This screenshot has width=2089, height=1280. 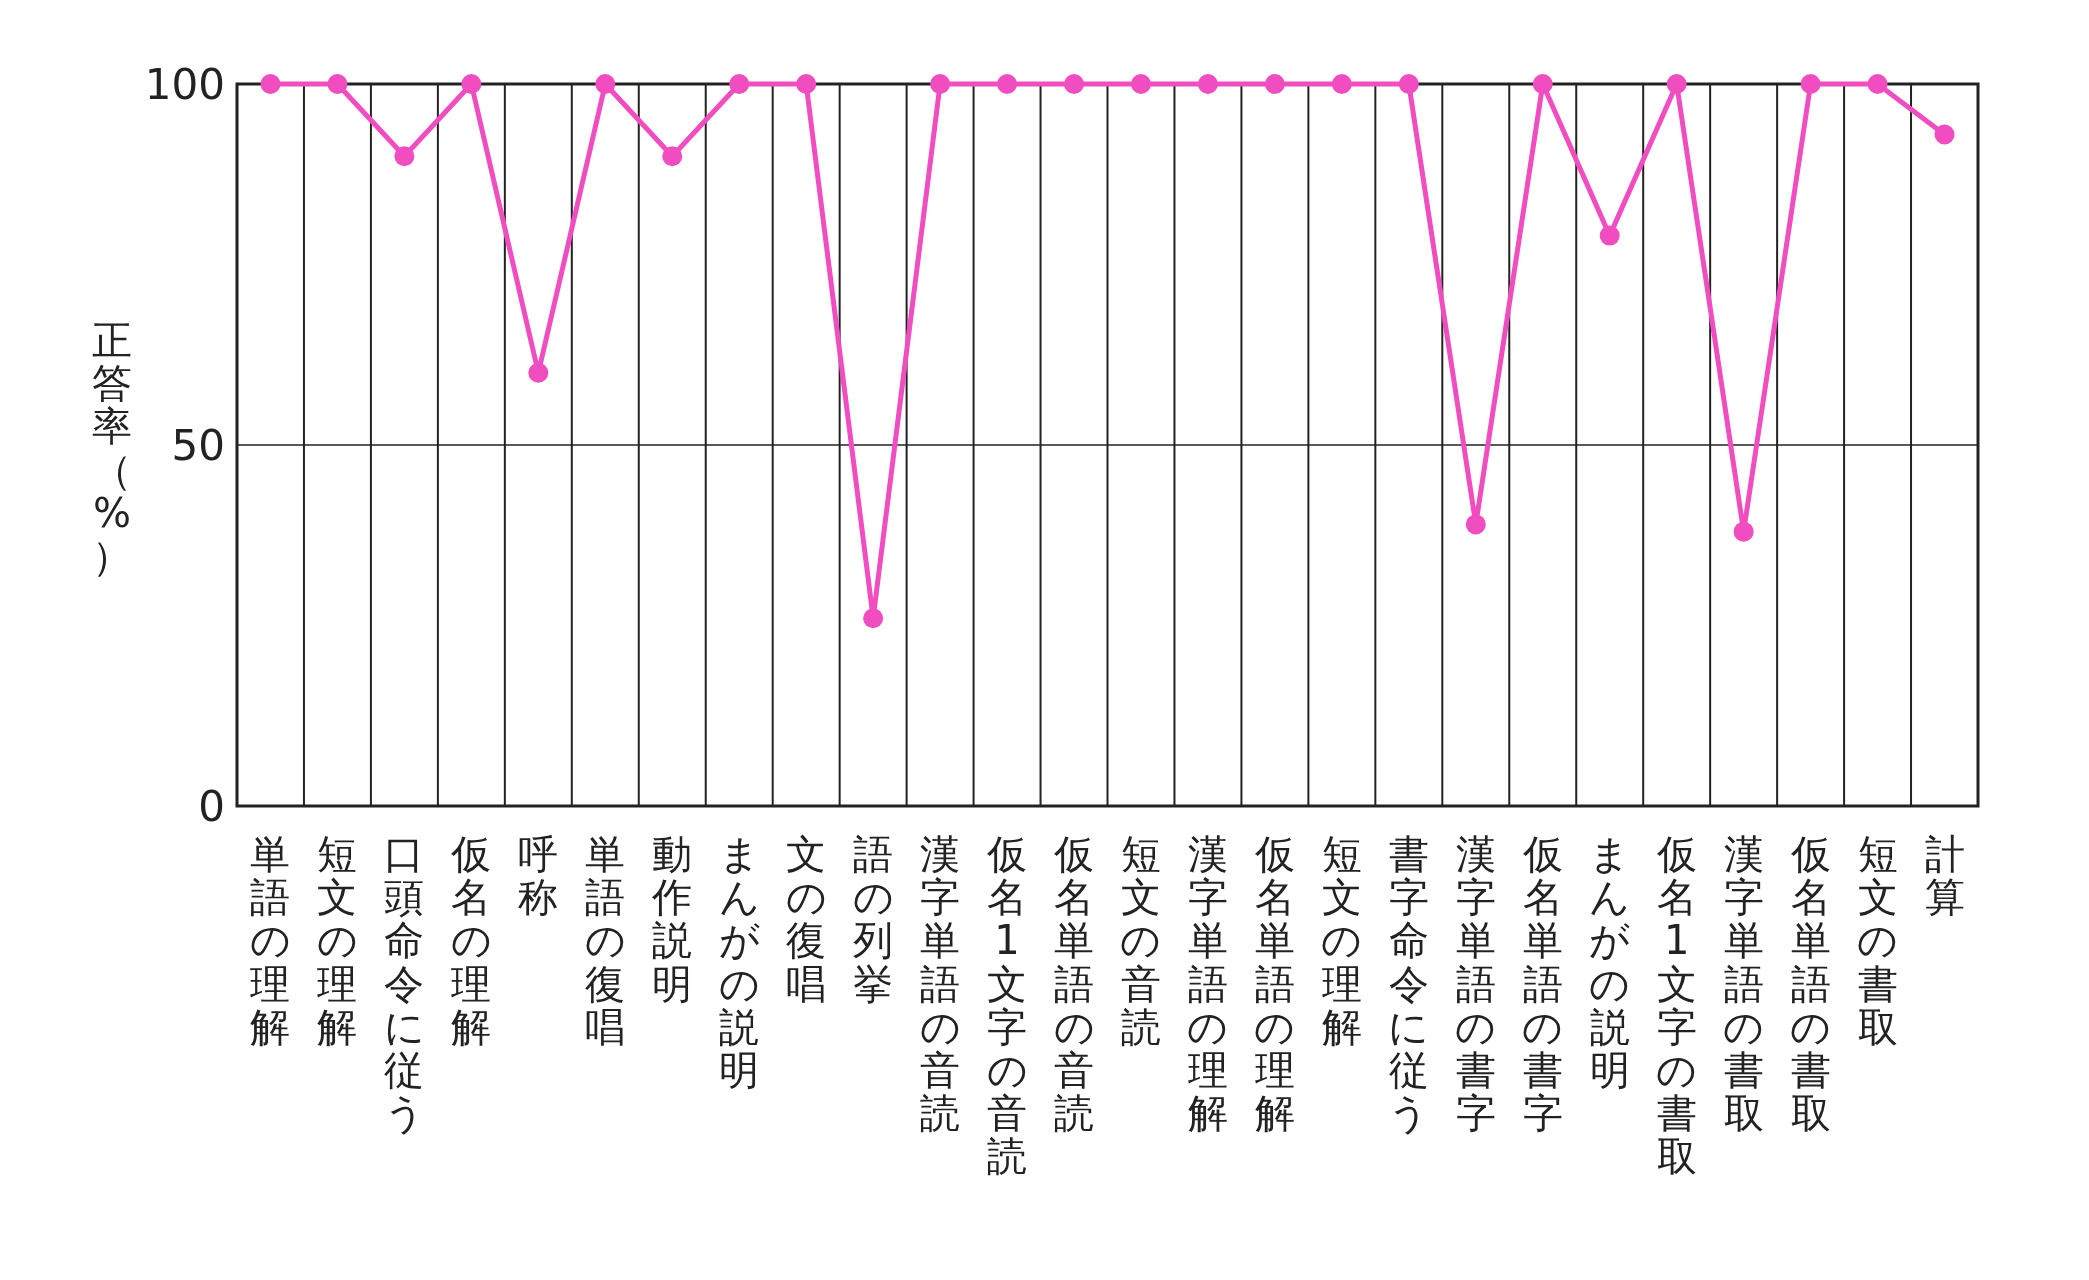 What do you see at coordinates (538, 876) in the screenshot?
I see `x-tick-label: 呼称` at bounding box center [538, 876].